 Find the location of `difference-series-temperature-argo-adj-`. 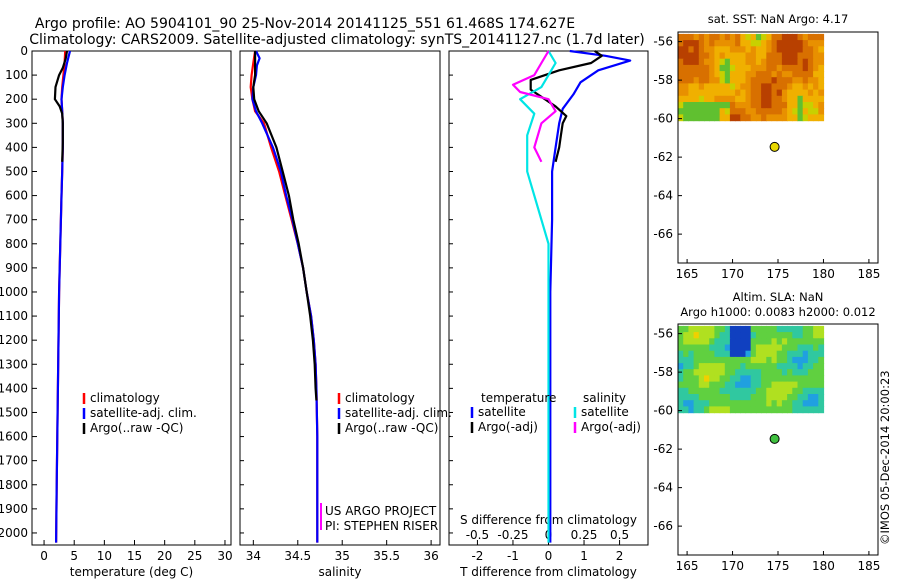

difference-series-temperature-argo-adj- is located at coordinates (566, 106).